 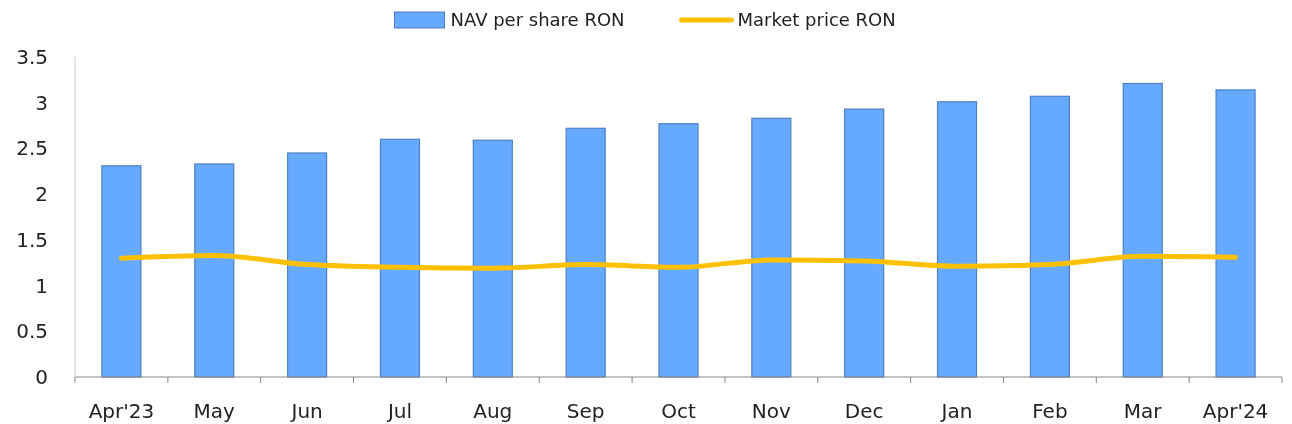 I want to click on y-tick-label: 0, so click(x=41, y=377).